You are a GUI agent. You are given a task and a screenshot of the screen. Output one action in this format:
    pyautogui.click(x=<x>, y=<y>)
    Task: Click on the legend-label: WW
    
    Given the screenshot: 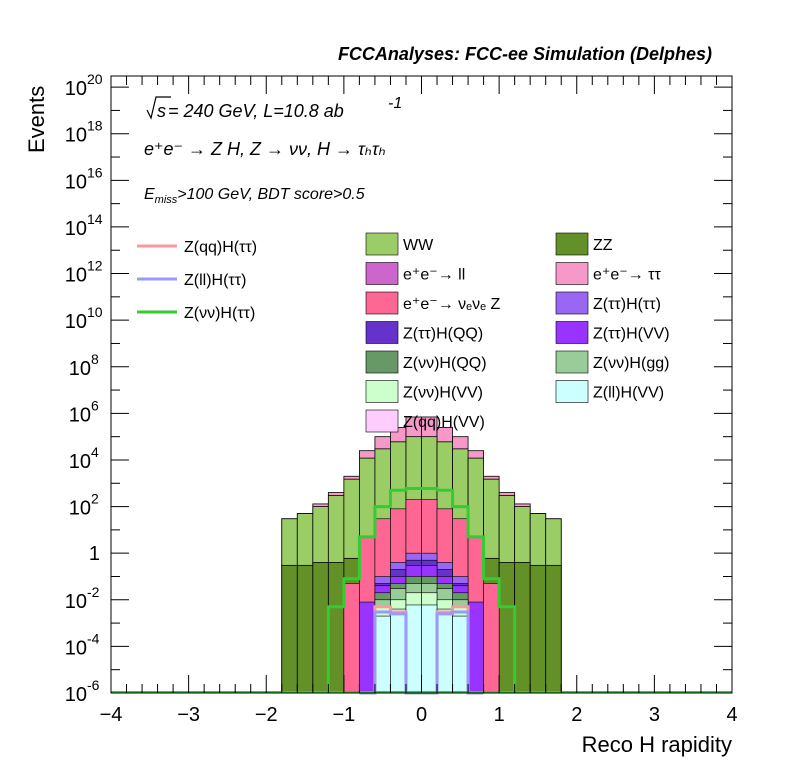 What is the action you would take?
    pyautogui.click(x=418, y=245)
    